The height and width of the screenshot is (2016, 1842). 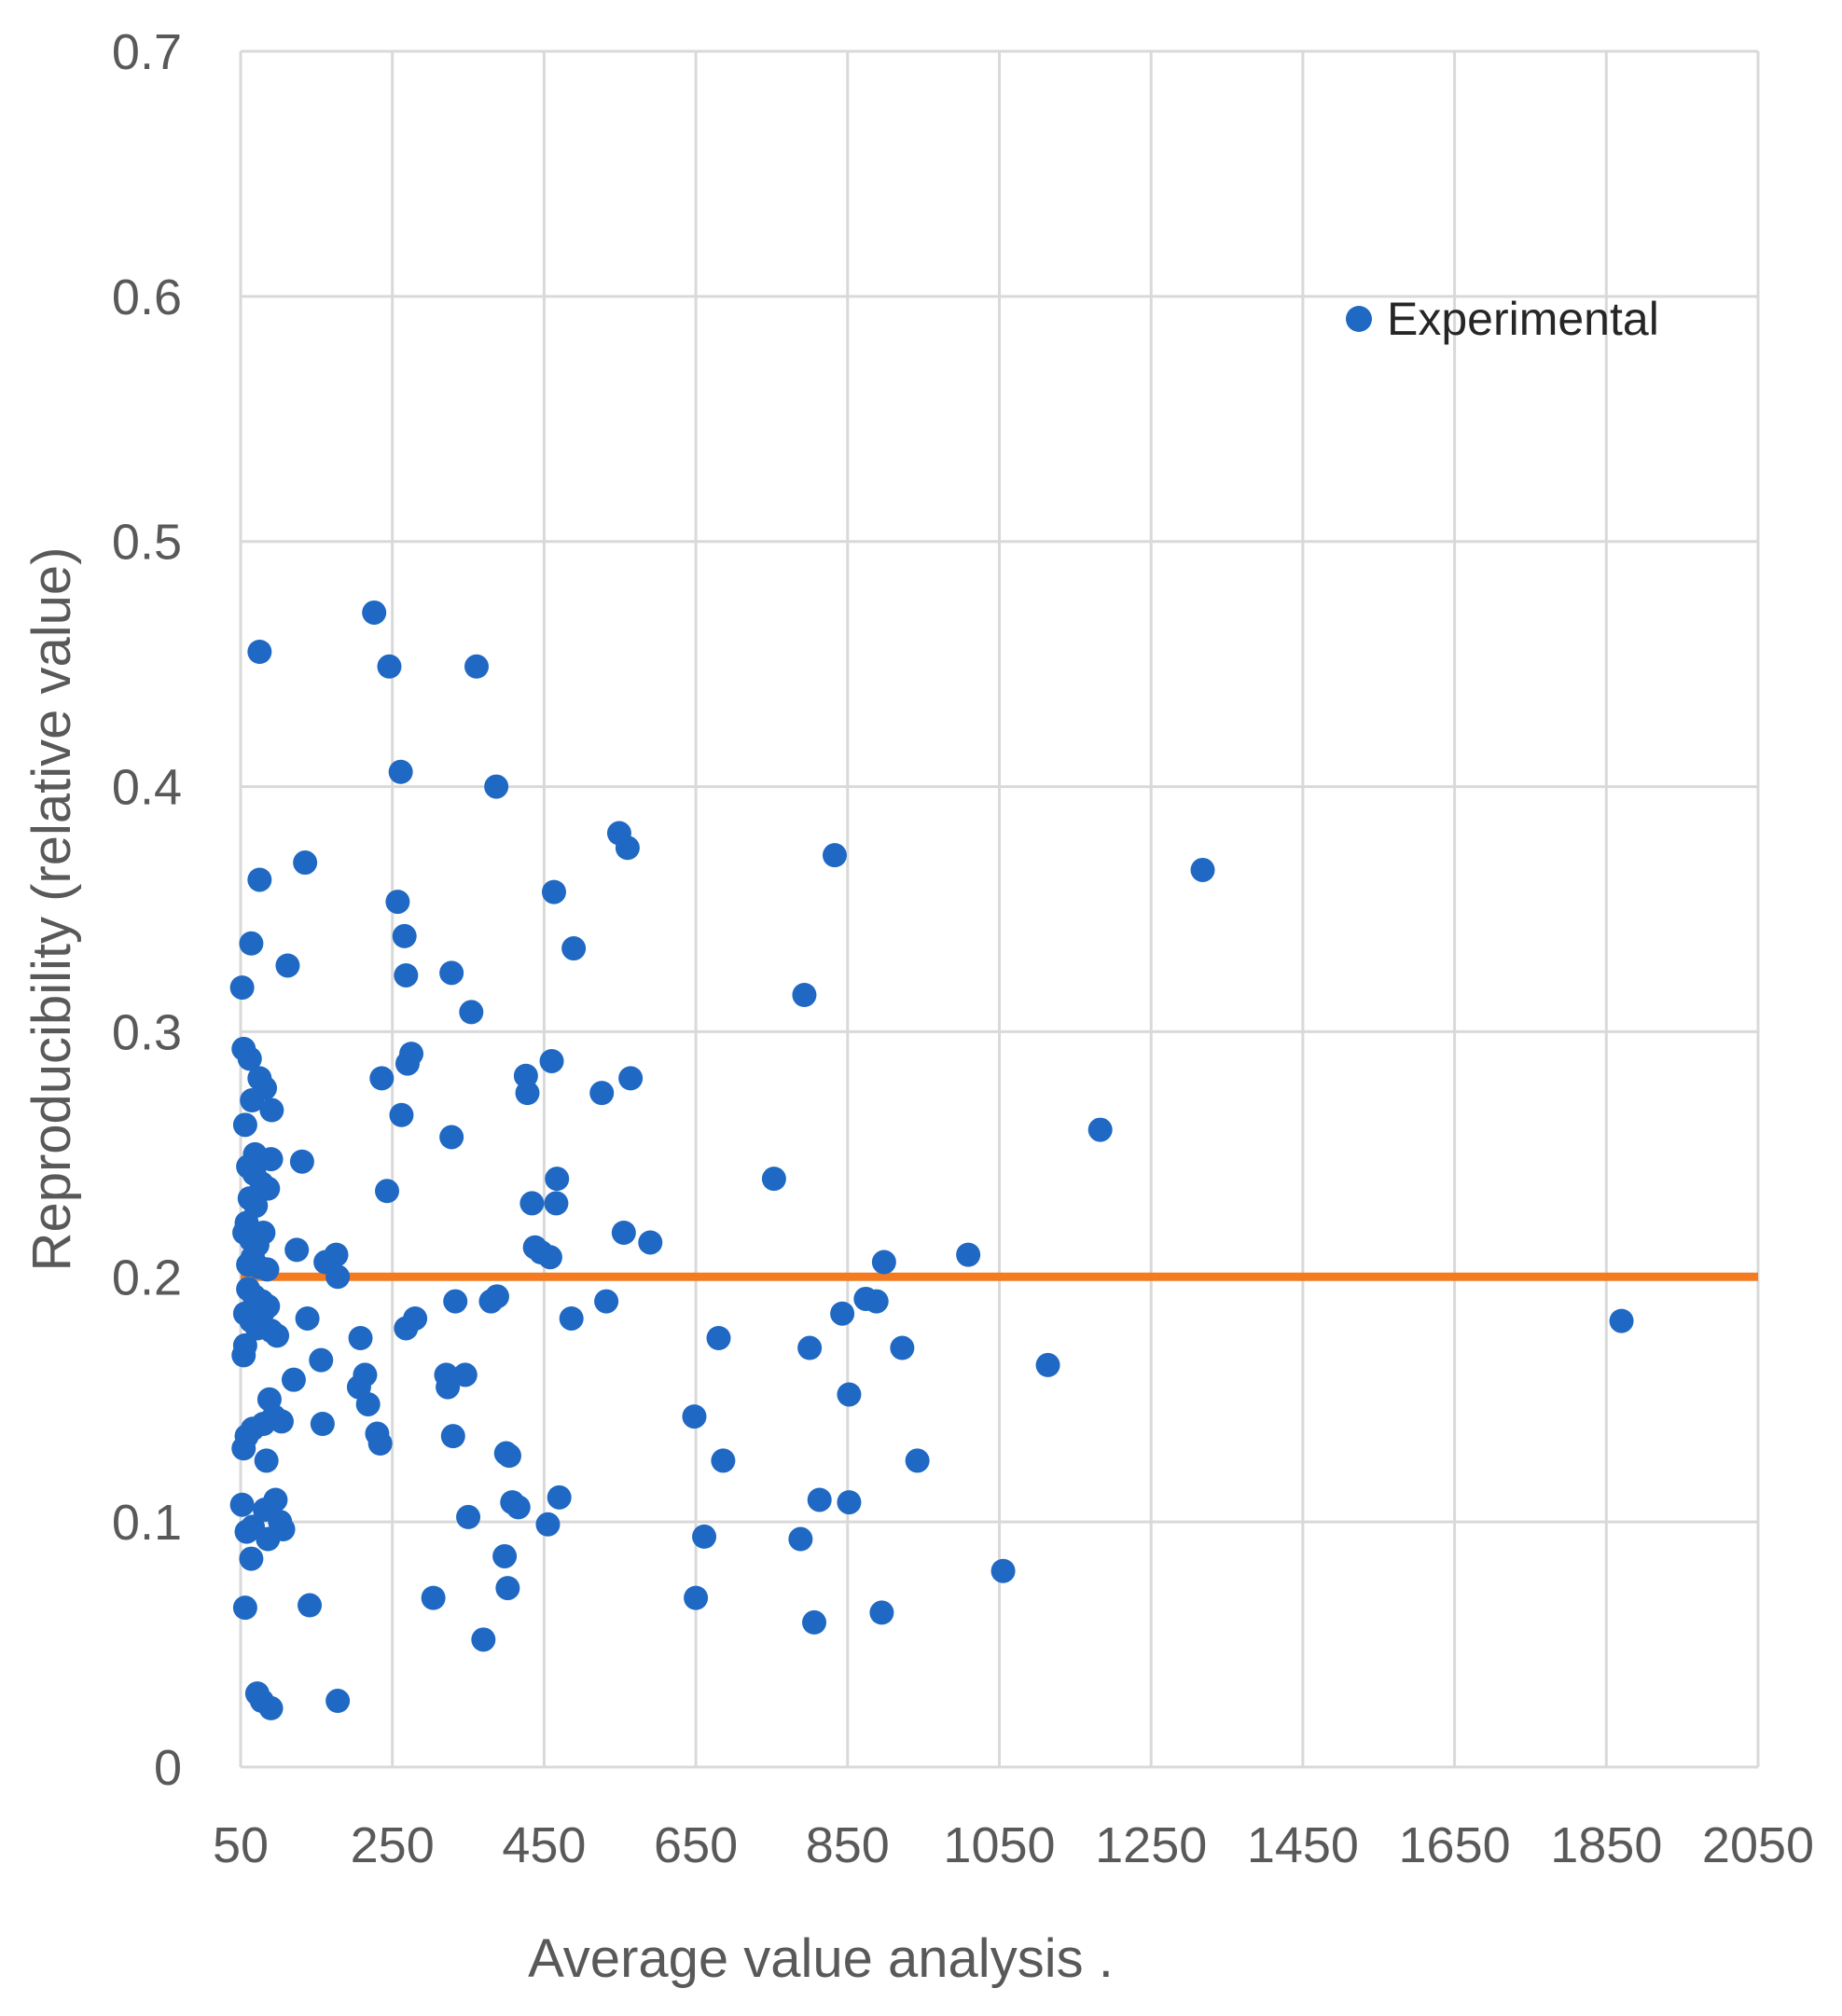 I want to click on x-tick-label: 2050, so click(x=1758, y=1845).